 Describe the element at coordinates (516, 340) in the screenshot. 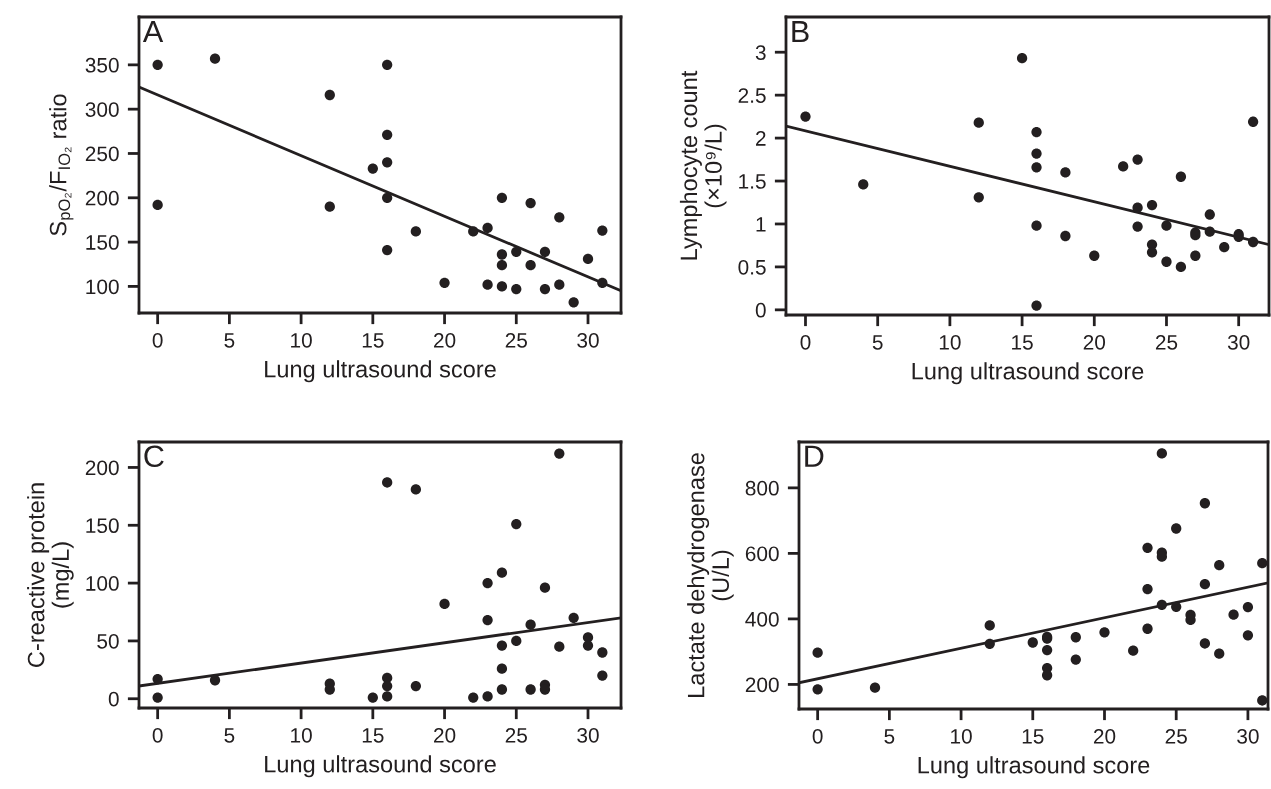

I see `x-tick-label: 25` at that location.